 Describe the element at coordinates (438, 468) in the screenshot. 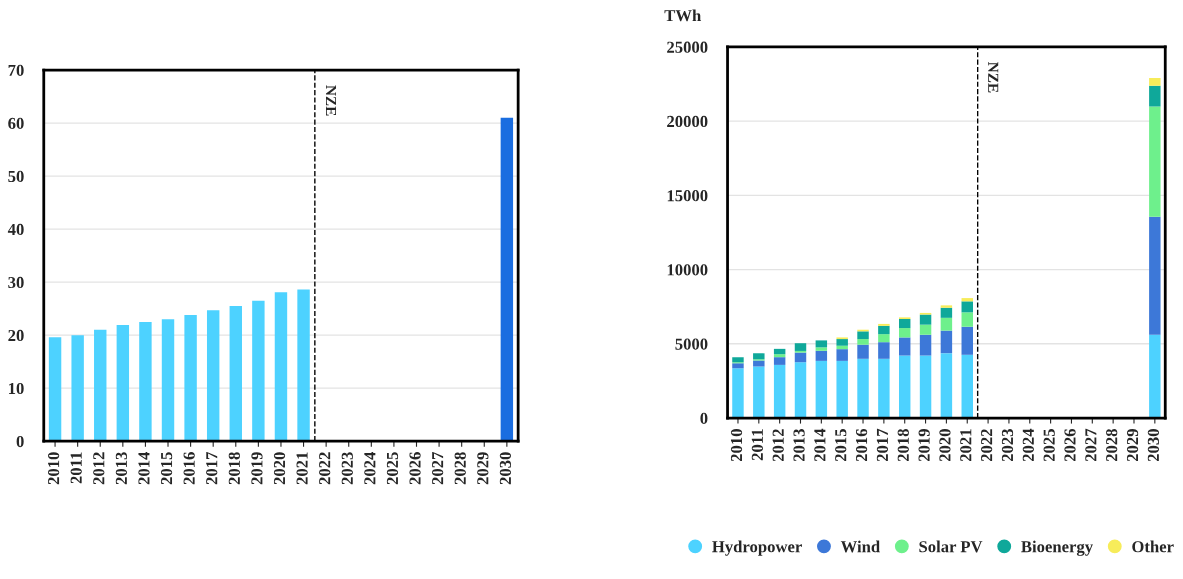

I see `x-tick-label: 2027` at that location.